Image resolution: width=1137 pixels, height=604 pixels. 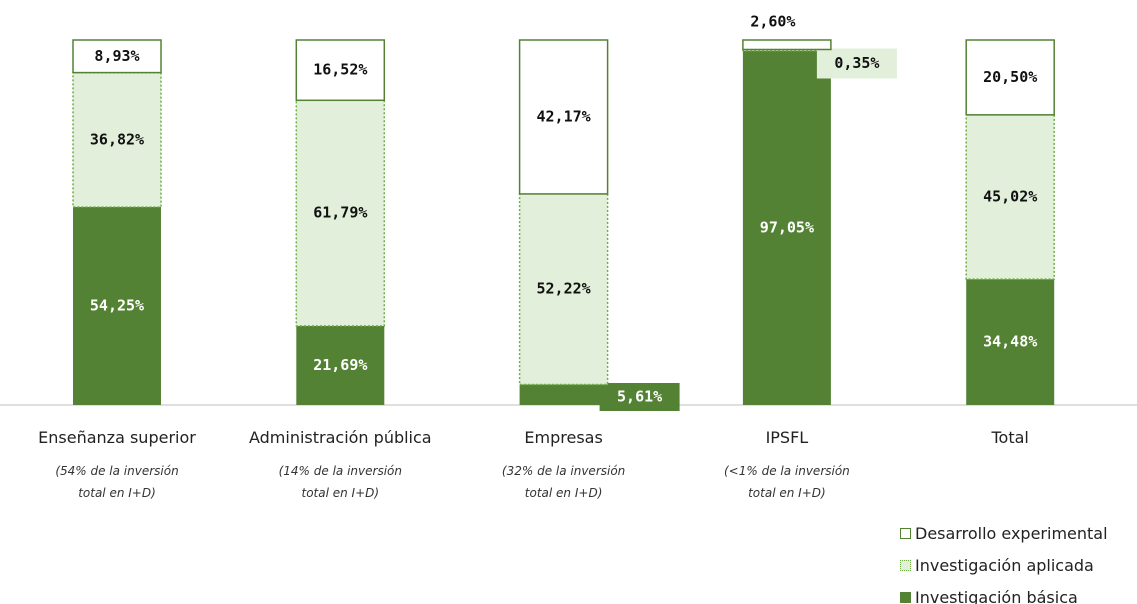 I want to click on value-label: 16,52%, so click(x=340, y=70).